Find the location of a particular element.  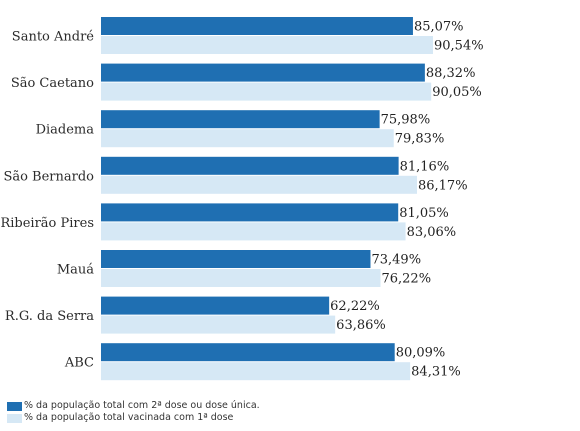

bar-second-dose-sao-caetano is located at coordinates (263, 72).